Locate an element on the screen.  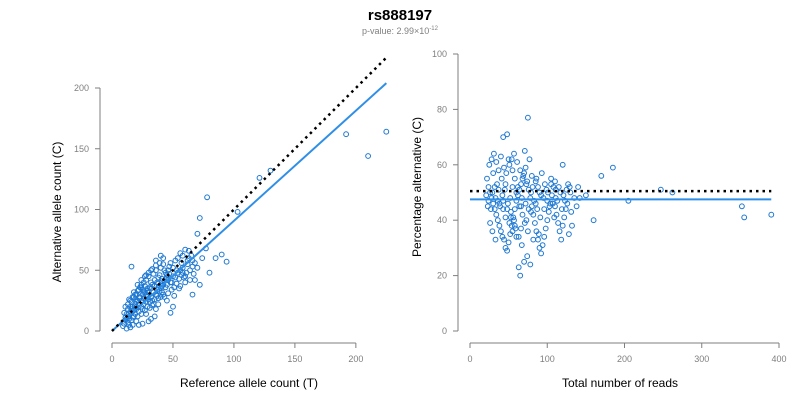
subtitle-pvalue: p-value: 2.99×10 is located at coordinates (395, 31).